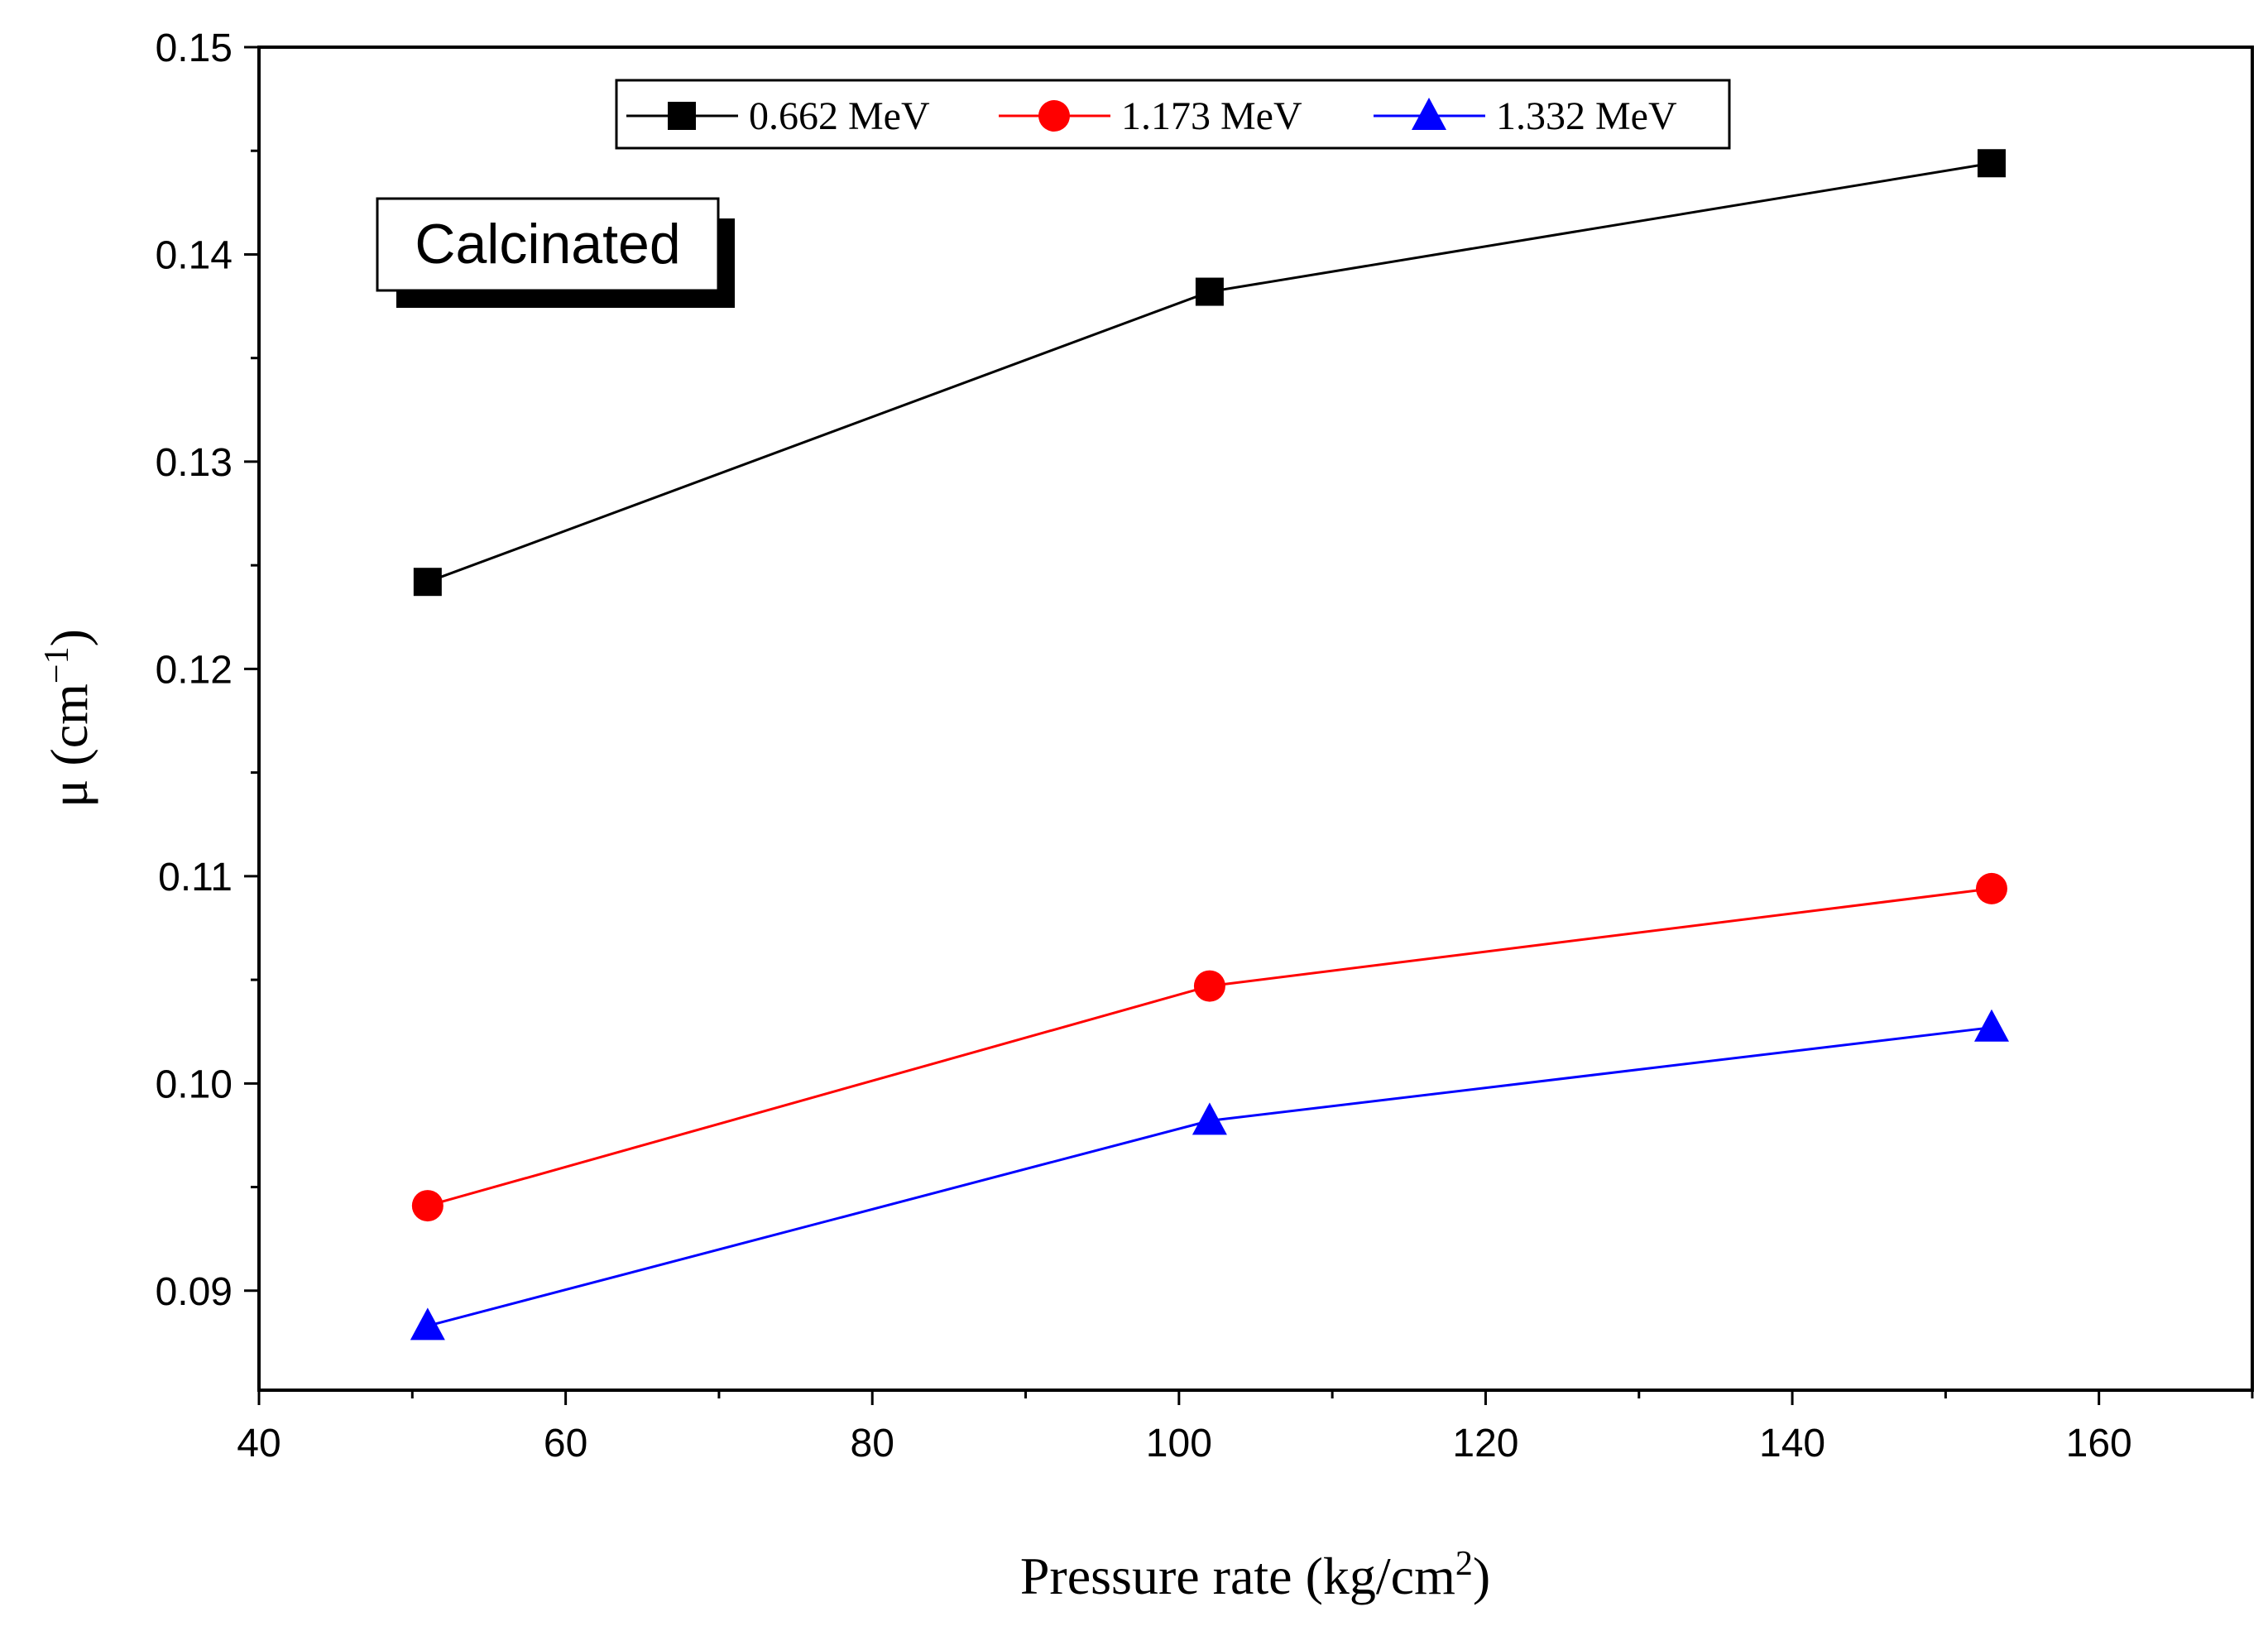 This screenshot has height=1626, width=2268. I want to click on legend-label: 1.332 MeV, so click(1586, 116).